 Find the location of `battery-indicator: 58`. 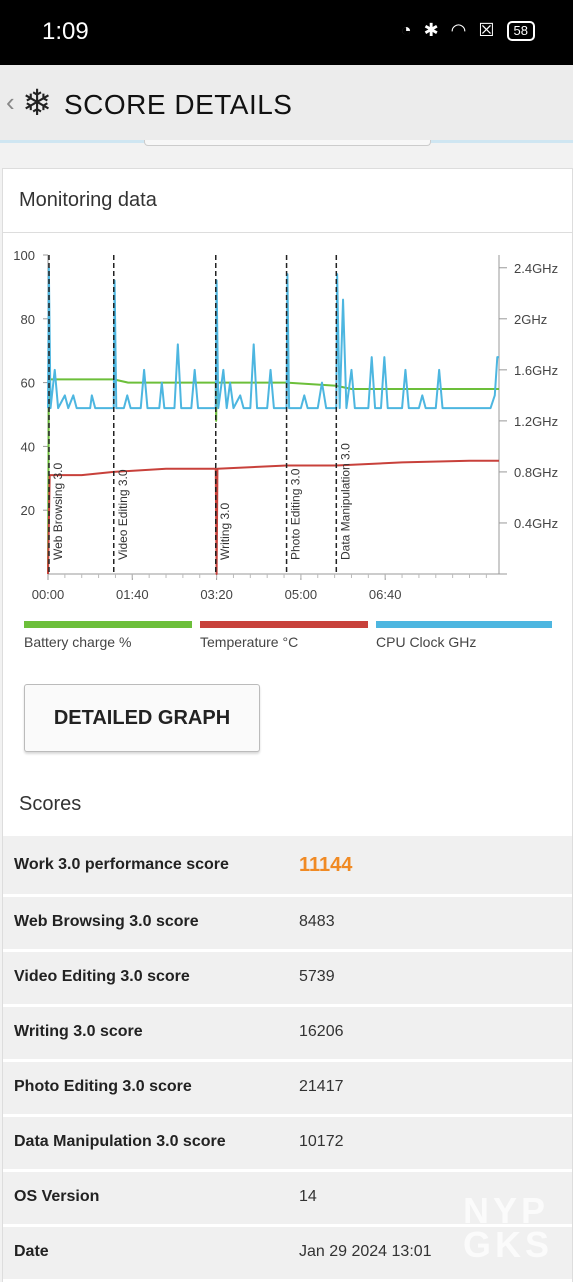

battery-indicator: 58 is located at coordinates (520, 30).